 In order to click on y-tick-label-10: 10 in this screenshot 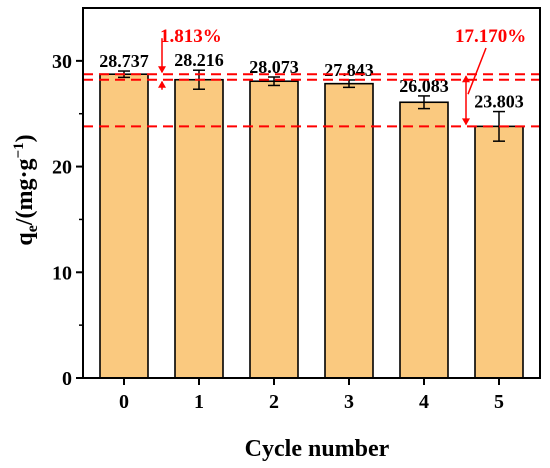, I will do `click(62, 273)`.